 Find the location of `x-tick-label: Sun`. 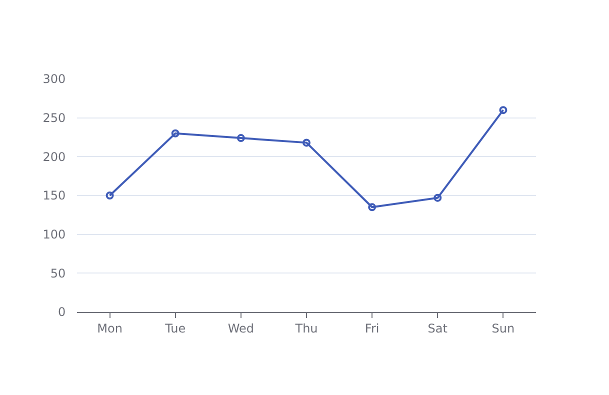

x-tick-label: Sun is located at coordinates (503, 328).